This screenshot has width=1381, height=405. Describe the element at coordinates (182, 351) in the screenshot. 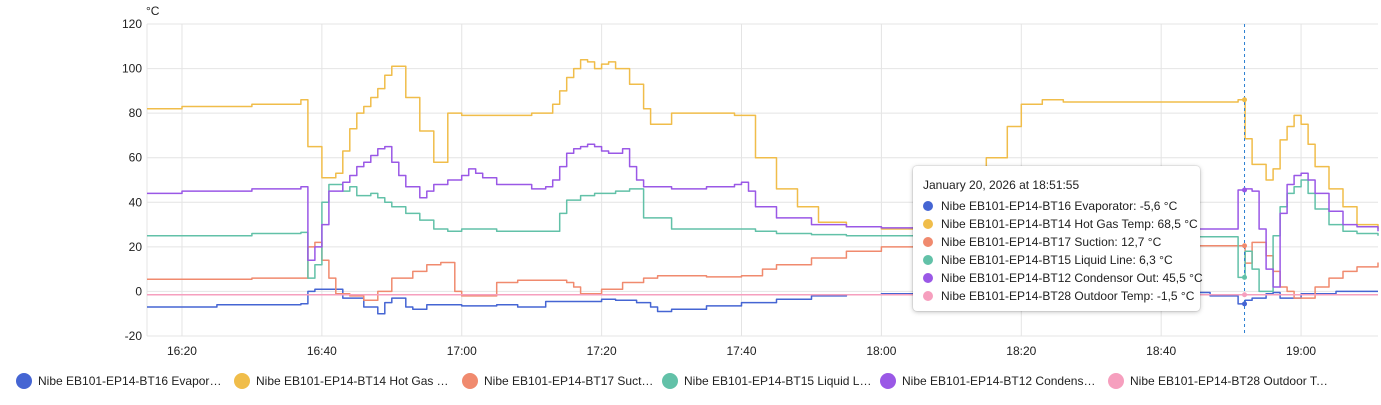

I see `x-tick-label: 16:20` at that location.